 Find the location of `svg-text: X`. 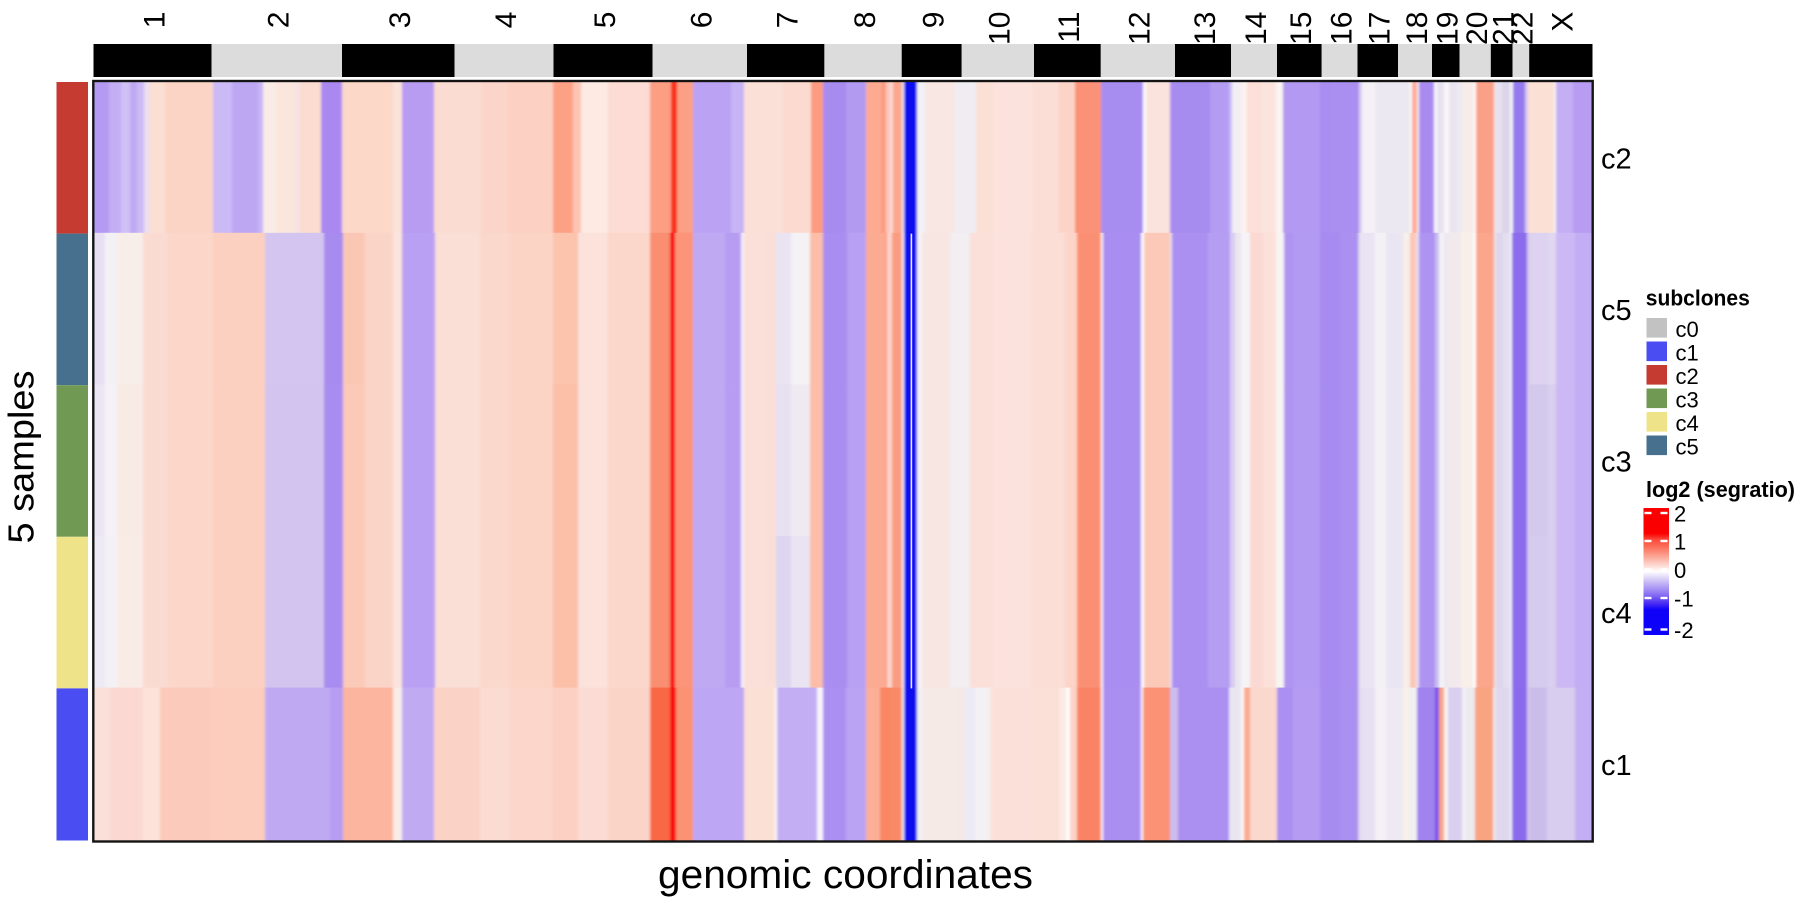

svg-text: X is located at coordinates (1563, 22).